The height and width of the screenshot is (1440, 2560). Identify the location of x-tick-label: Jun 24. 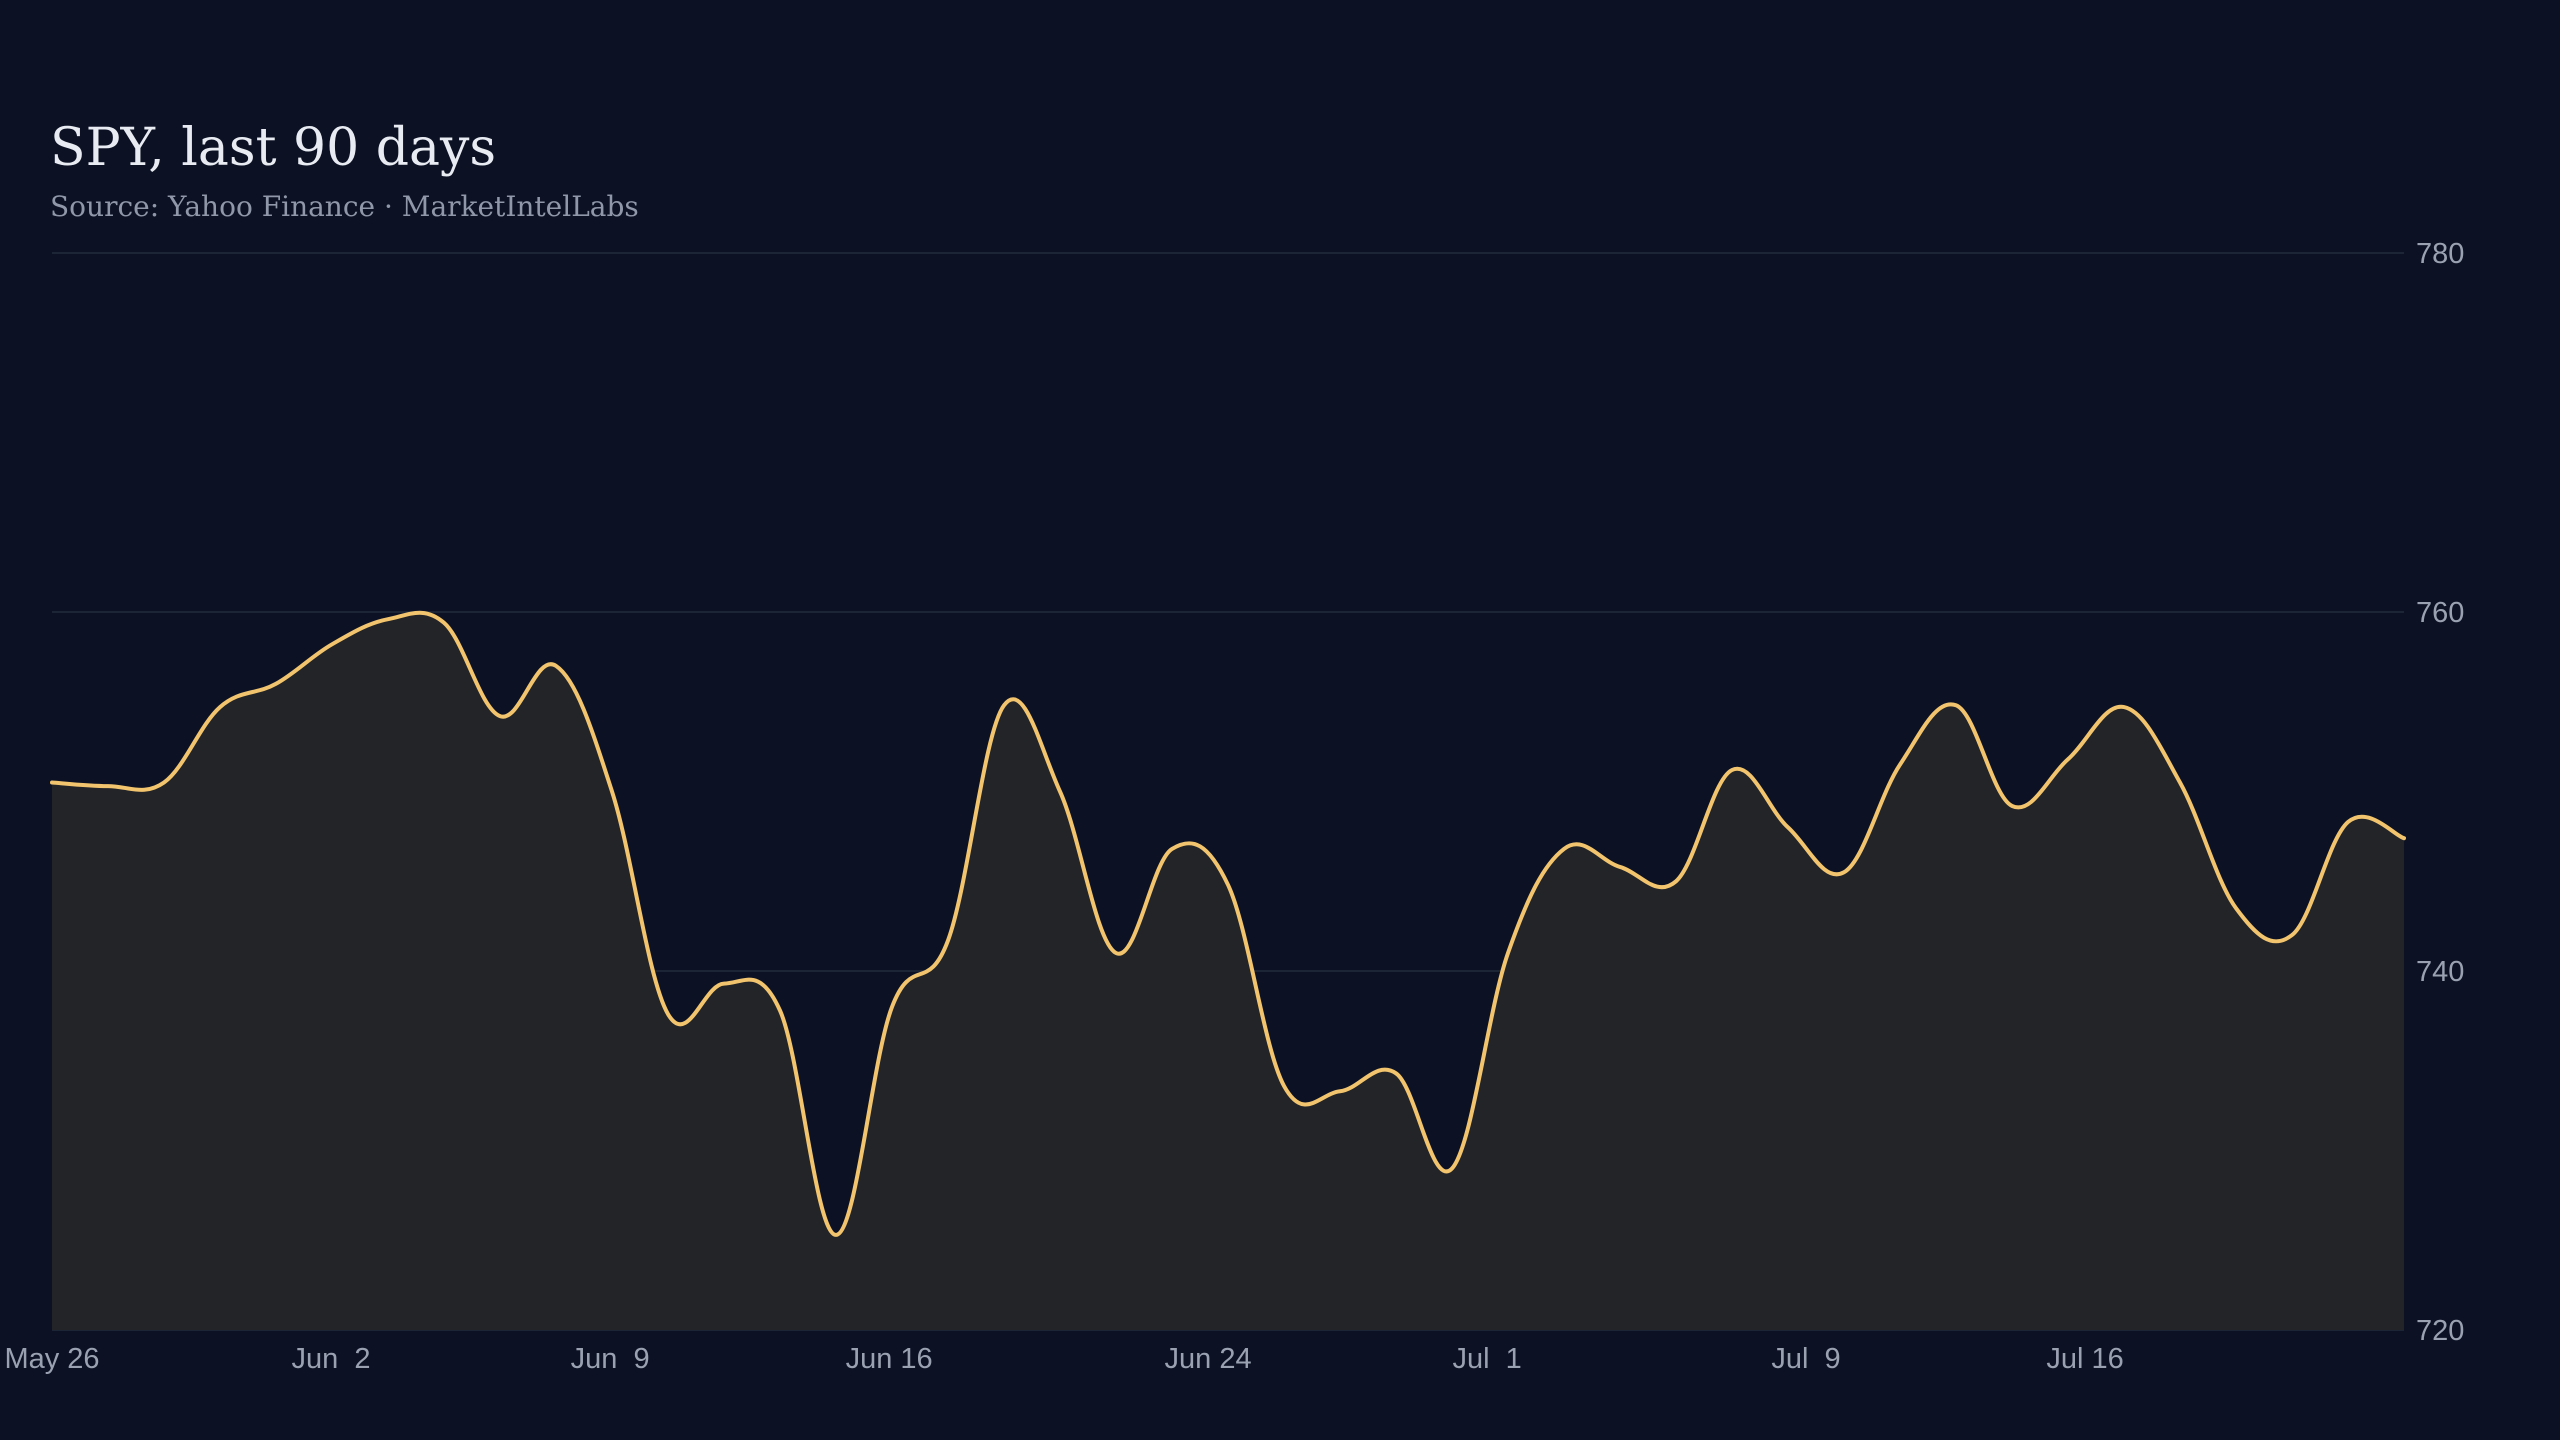
(1208, 1359).